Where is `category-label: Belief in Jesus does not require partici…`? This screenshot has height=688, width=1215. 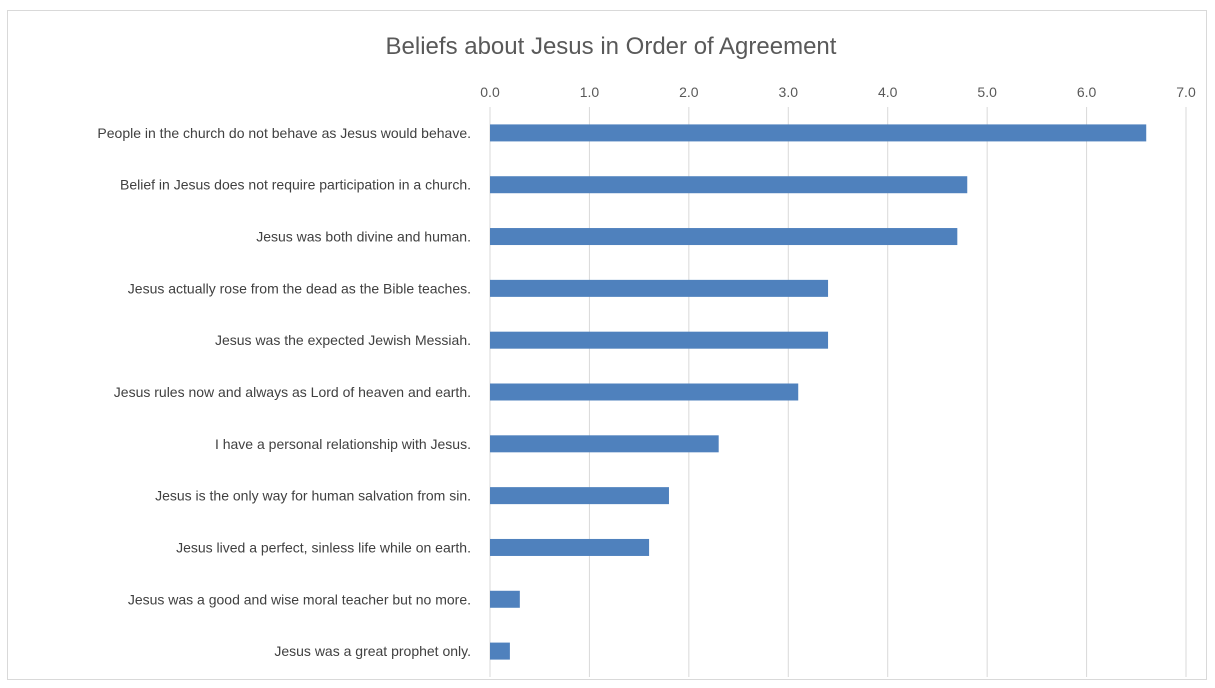 category-label: Belief in Jesus does not require partici… is located at coordinates (295, 185).